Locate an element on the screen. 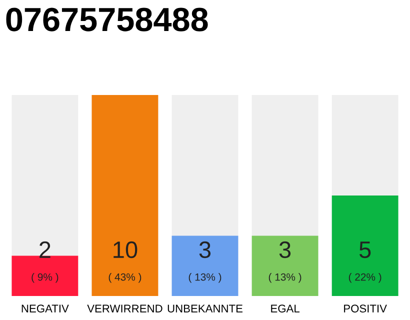  x-tick-label: UNBEKANNTE is located at coordinates (205, 308).